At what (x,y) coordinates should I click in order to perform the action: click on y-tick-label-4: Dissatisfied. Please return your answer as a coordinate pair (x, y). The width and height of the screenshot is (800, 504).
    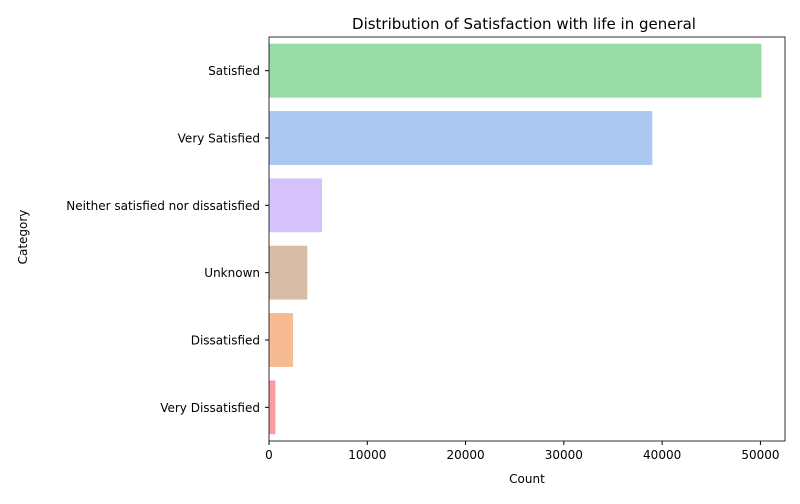
    Looking at the image, I should click on (225, 341).